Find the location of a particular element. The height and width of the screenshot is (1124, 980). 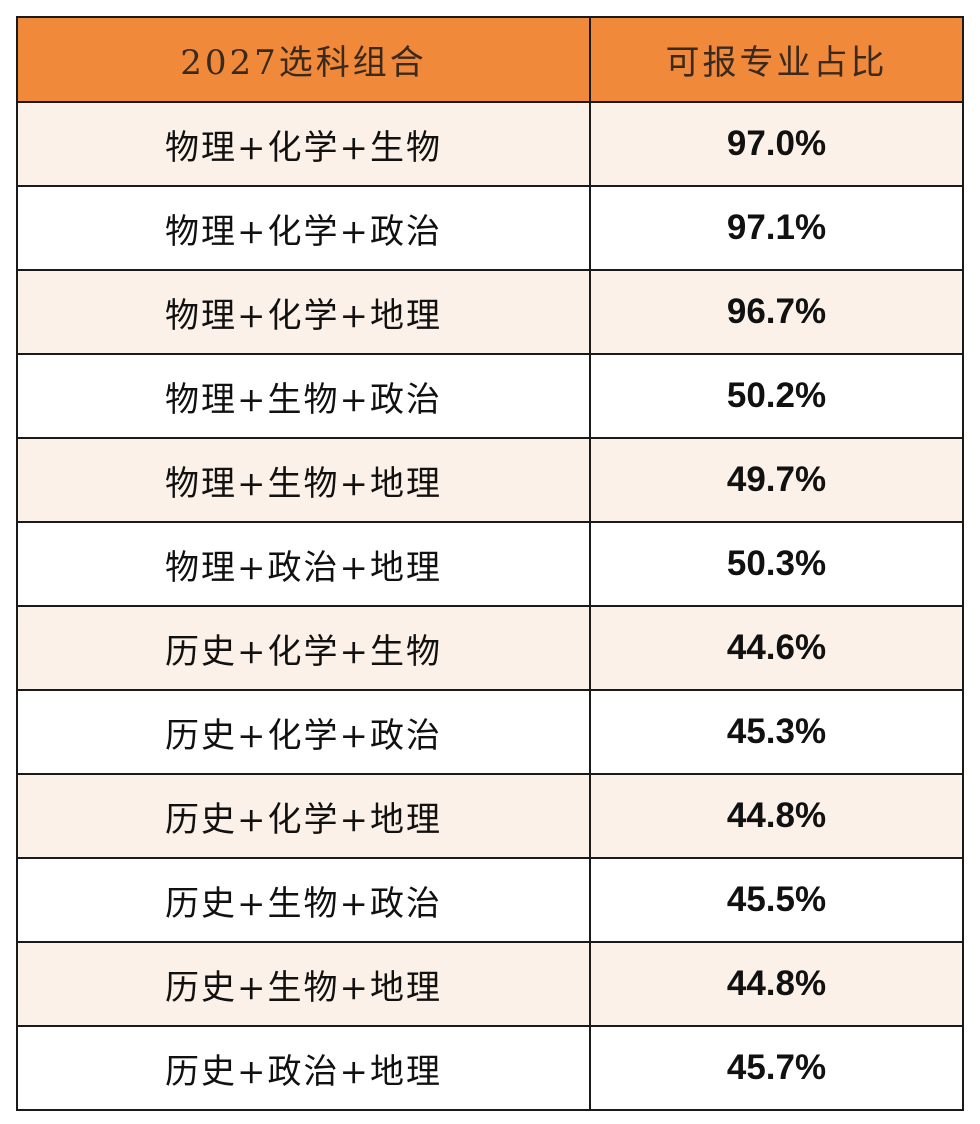

table-row: 物理+生物+政治 50.2% is located at coordinates (490, 395).